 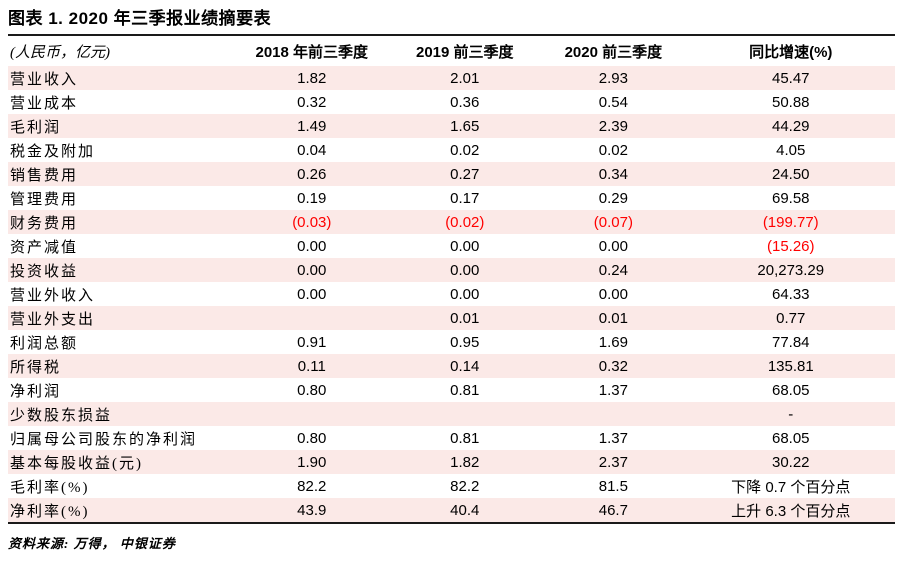 I want to click on cell-value: (0.02), so click(x=465, y=222).